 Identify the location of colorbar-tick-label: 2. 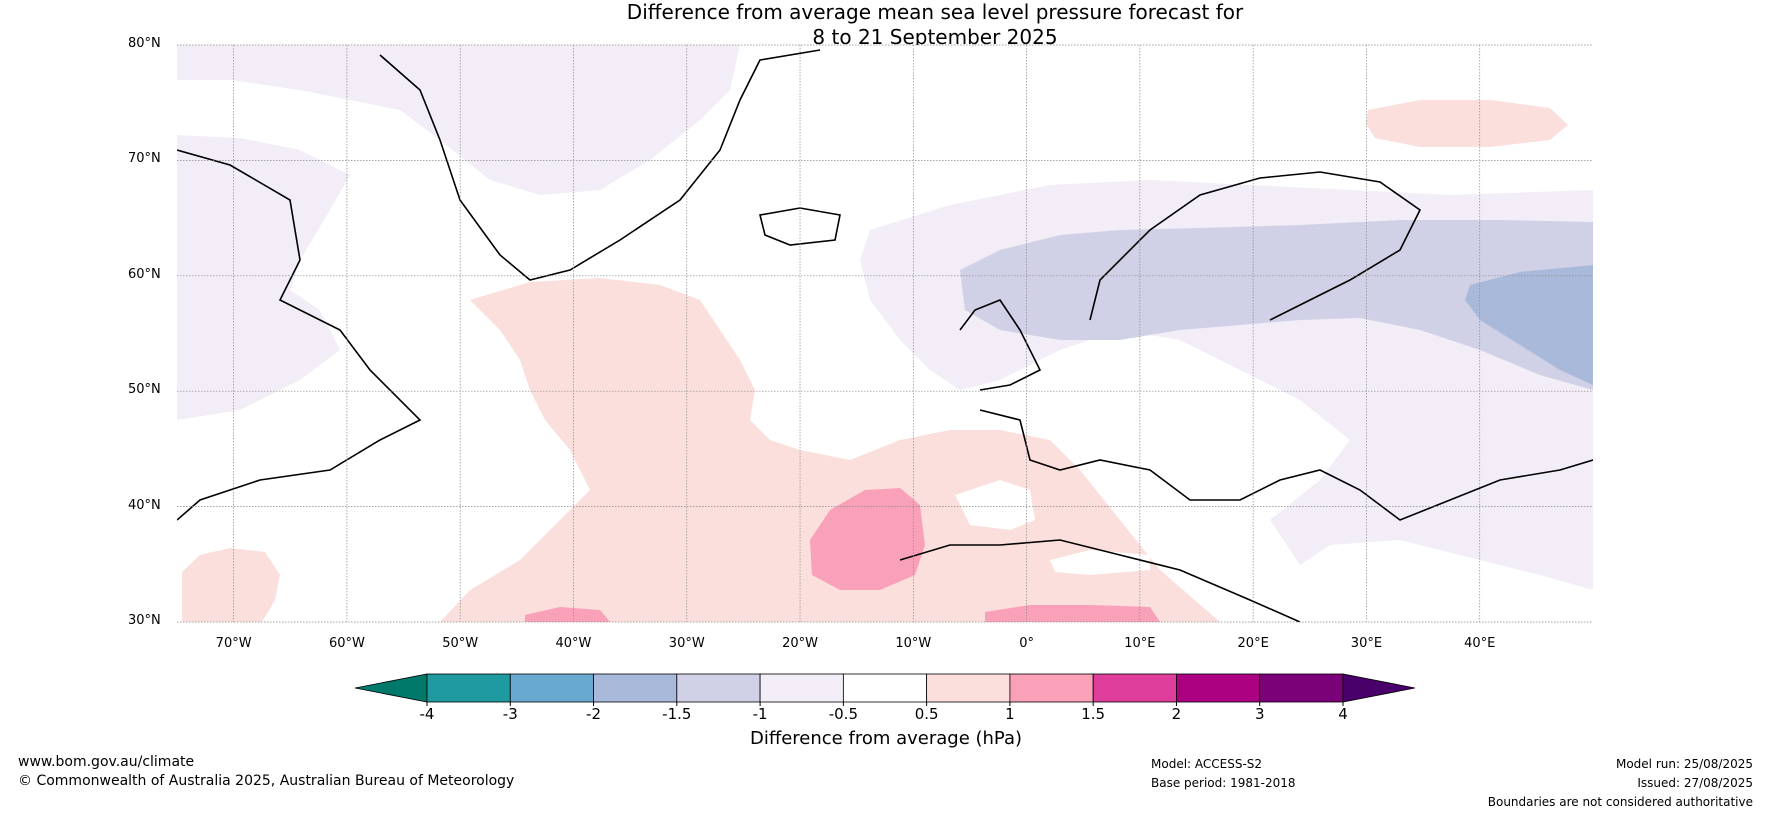
(1176, 714).